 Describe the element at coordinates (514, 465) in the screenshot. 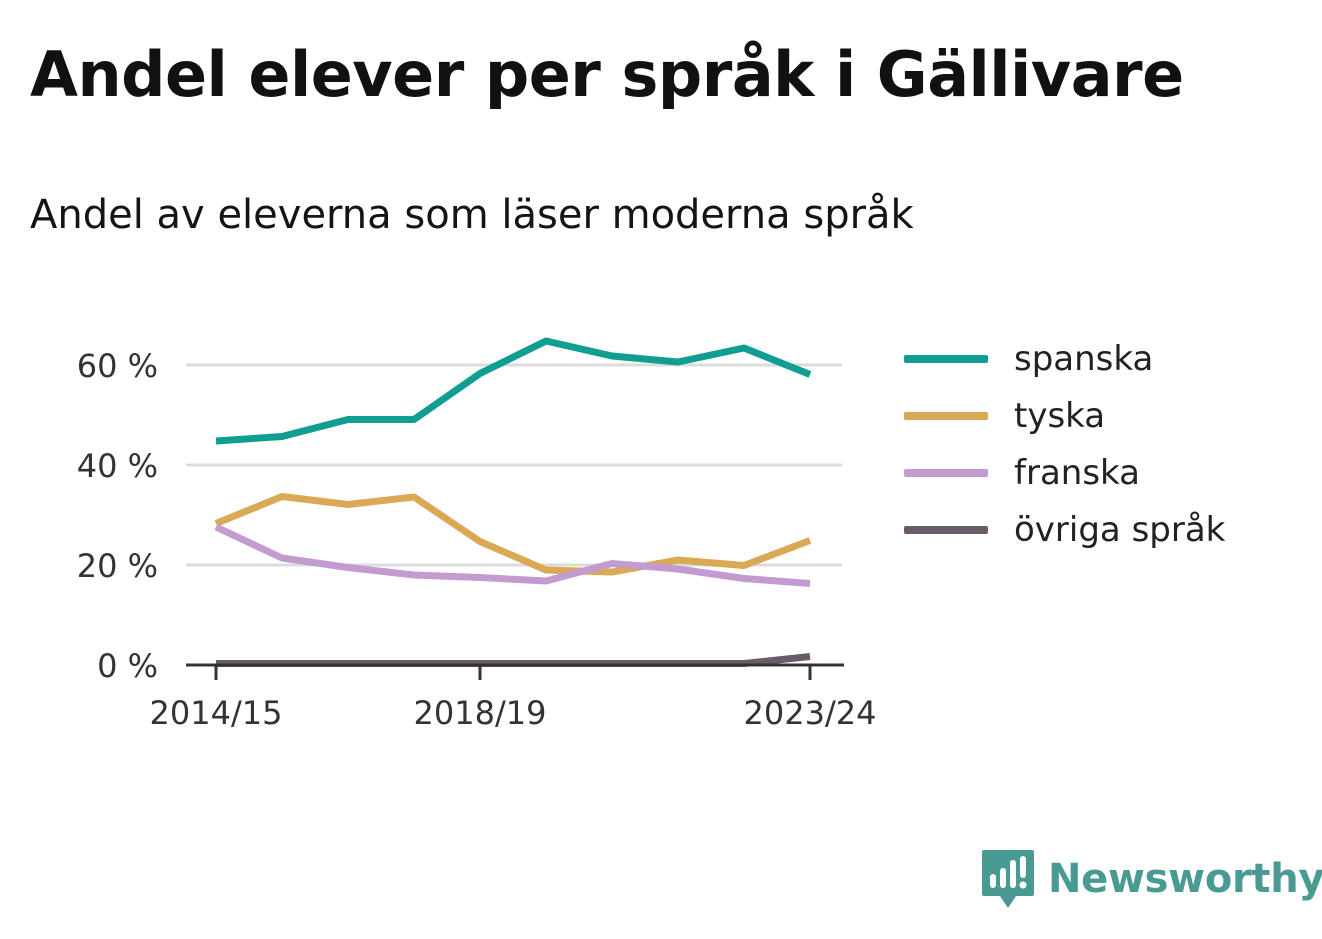

I see `grid-lines` at that location.